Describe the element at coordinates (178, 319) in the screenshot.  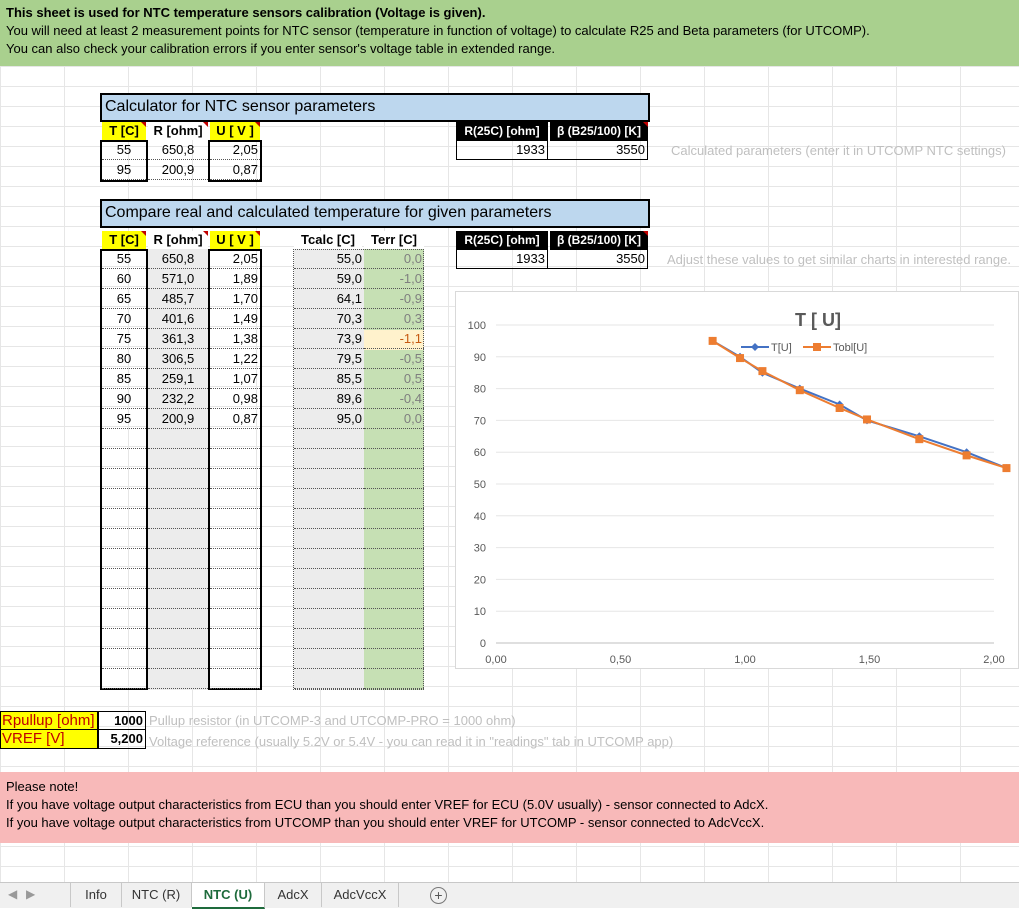
I see `cmp-cell-r: 401,6` at that location.